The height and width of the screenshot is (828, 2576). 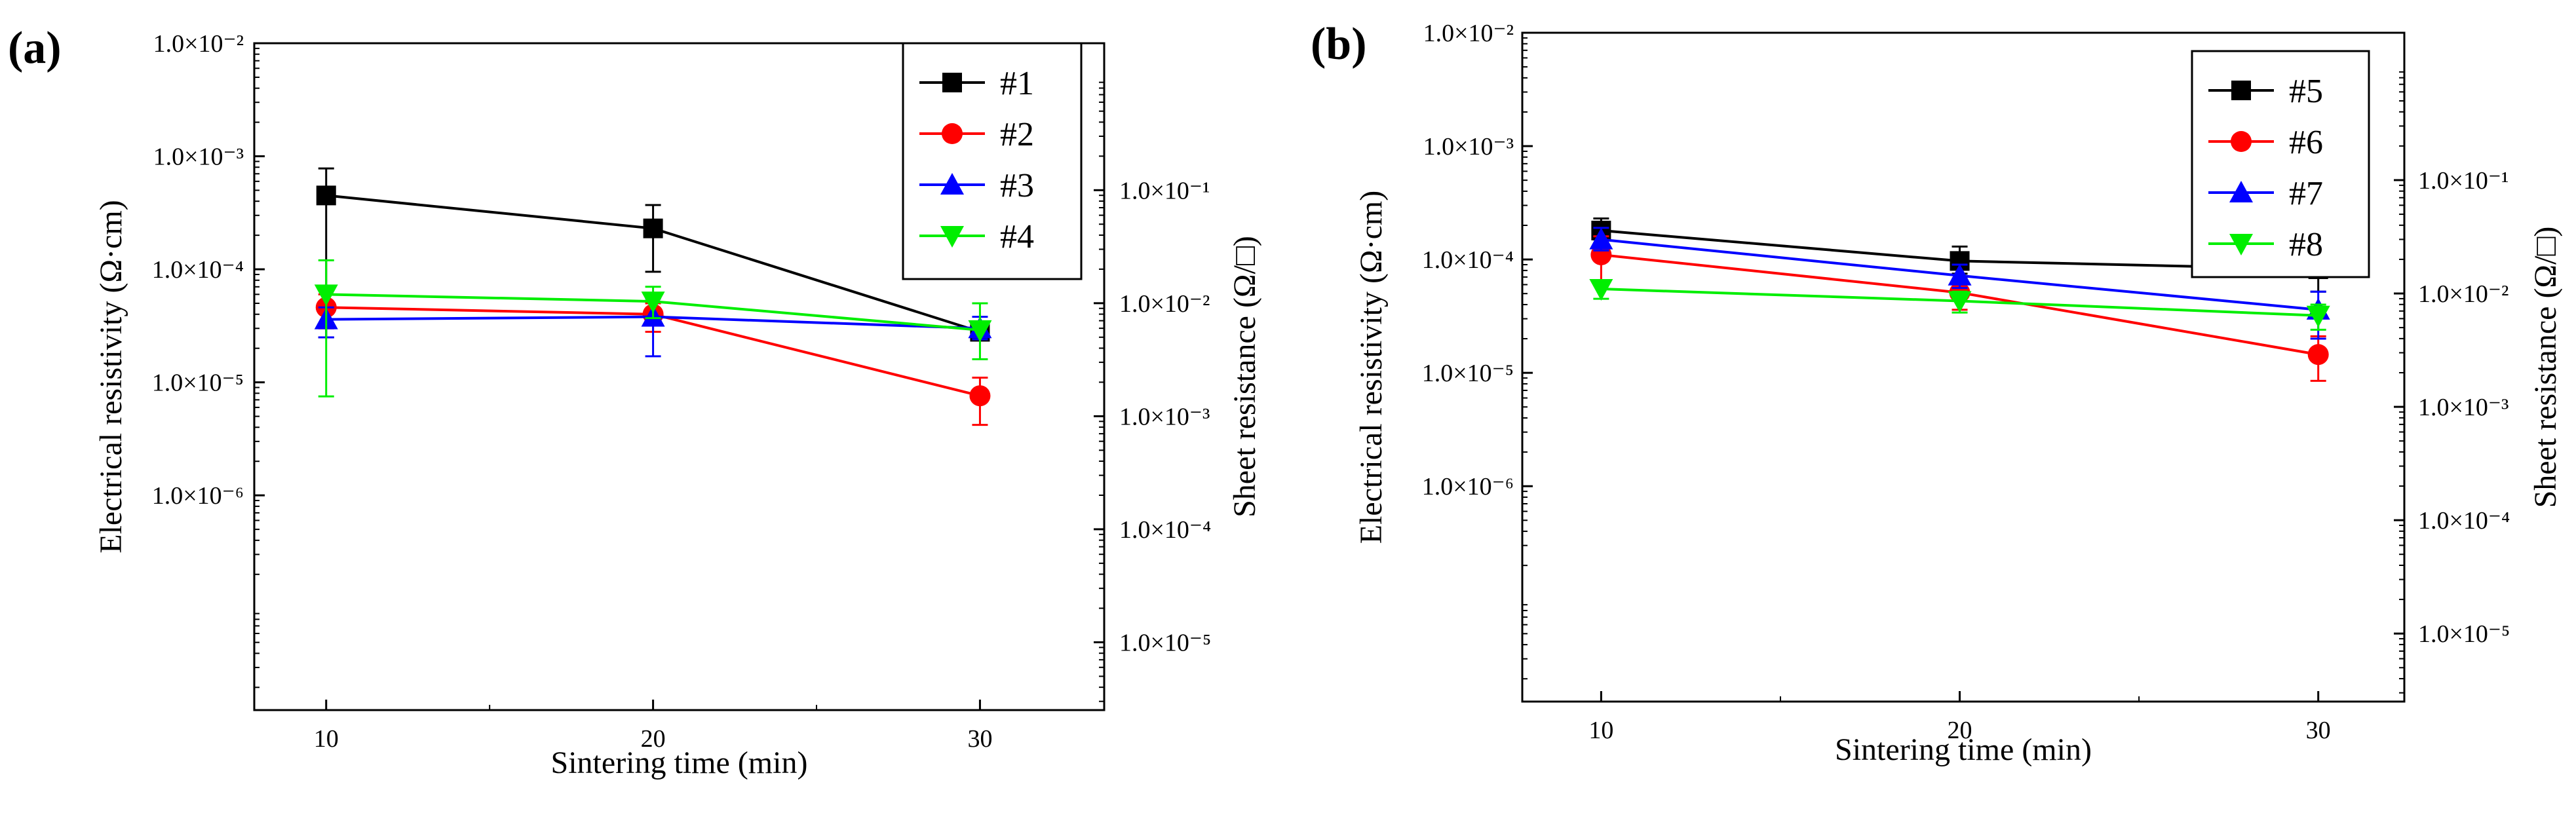 What do you see at coordinates (976, 236) in the screenshot?
I see `legend-item: #4` at bounding box center [976, 236].